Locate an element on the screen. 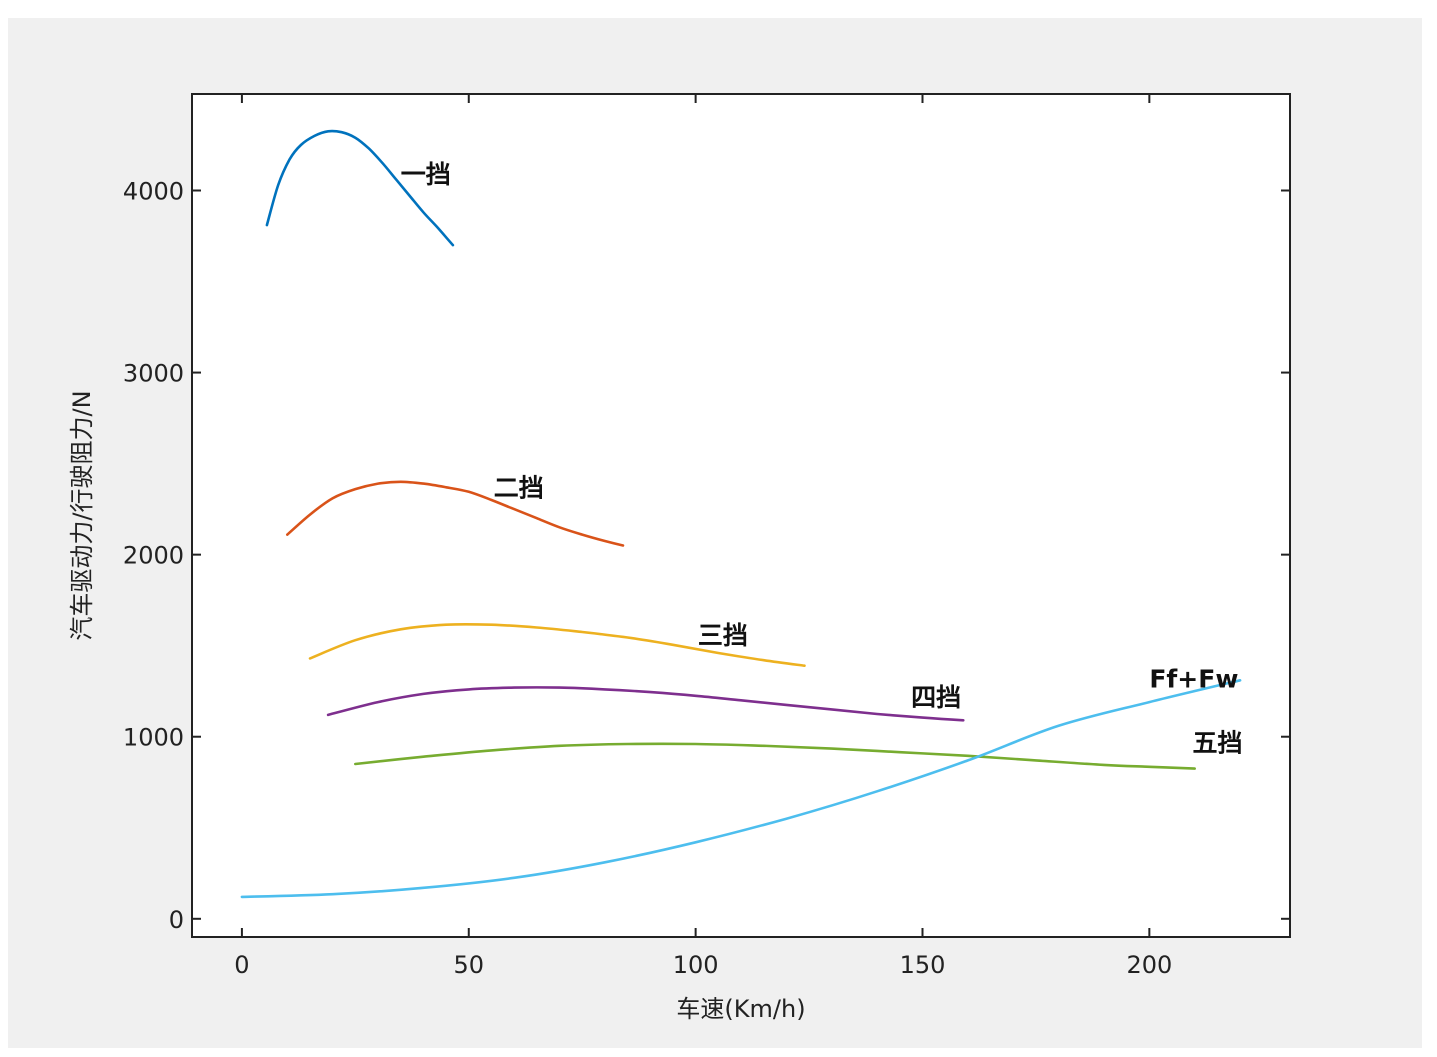 The image size is (1437, 1057). y-tick-label: 2000 is located at coordinates (153, 556).